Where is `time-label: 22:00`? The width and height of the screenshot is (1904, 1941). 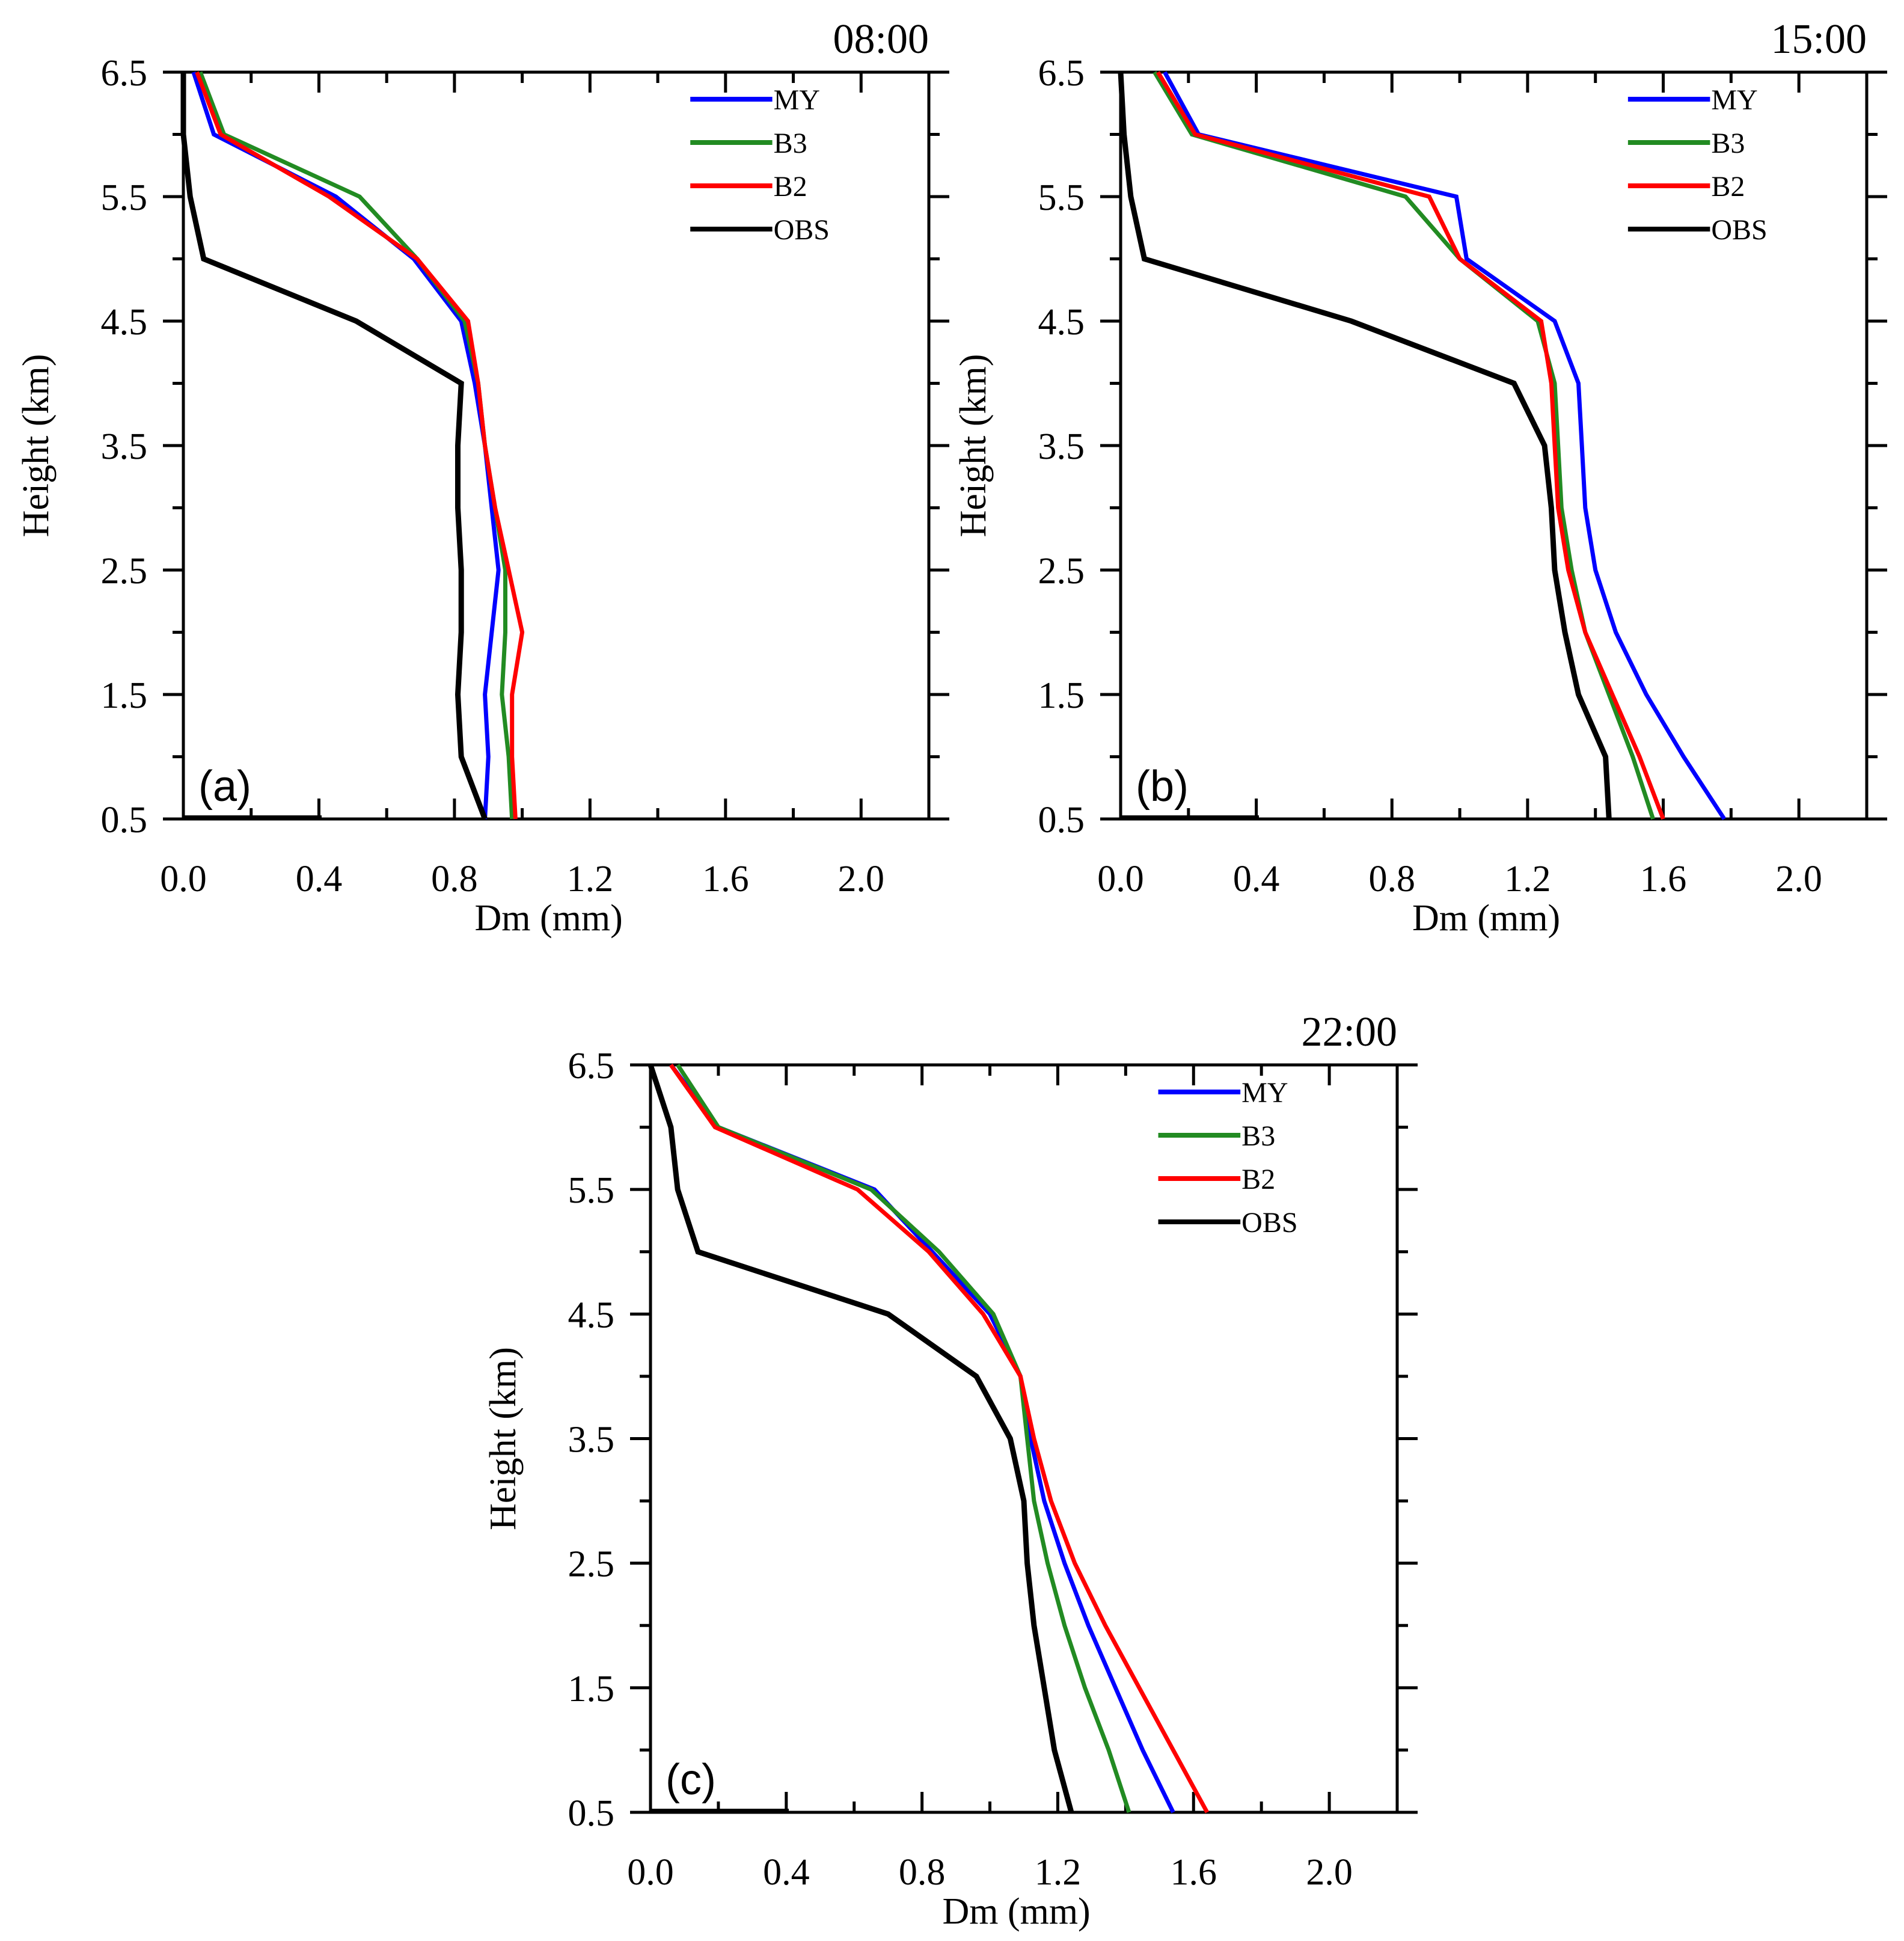 time-label: 22:00 is located at coordinates (1349, 1032).